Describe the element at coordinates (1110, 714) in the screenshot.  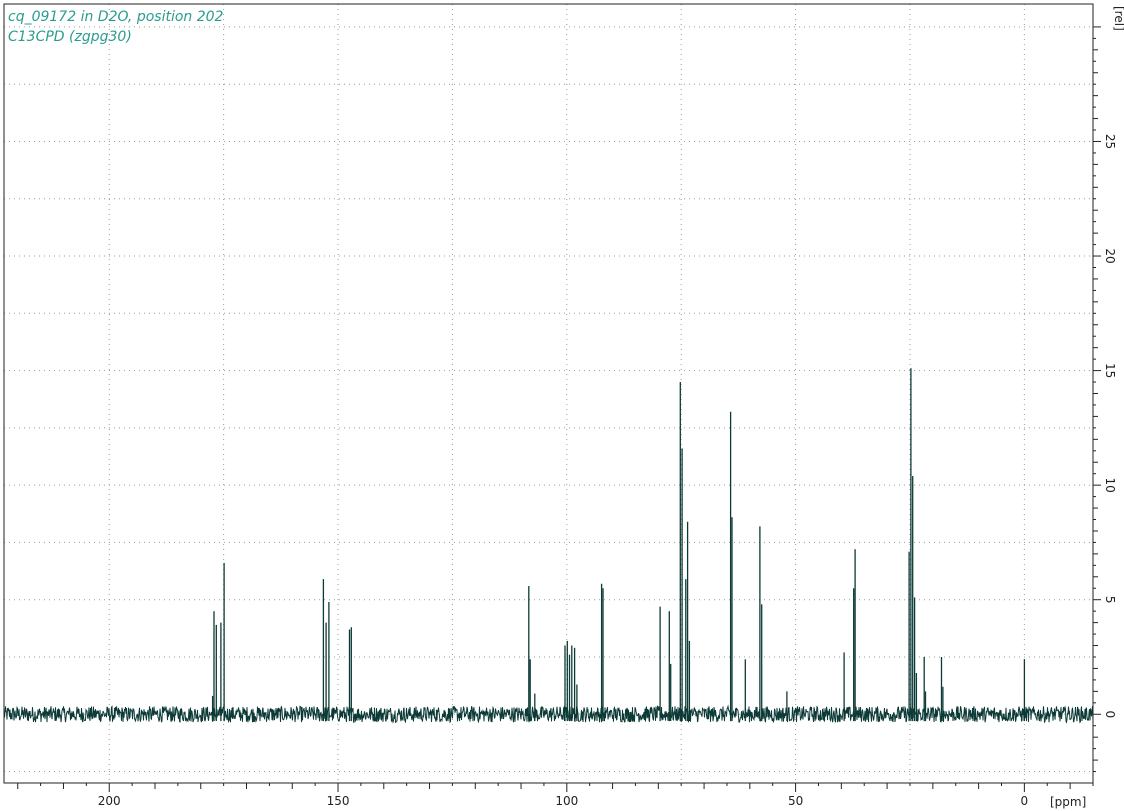
I see `y-tick-label: 0` at that location.